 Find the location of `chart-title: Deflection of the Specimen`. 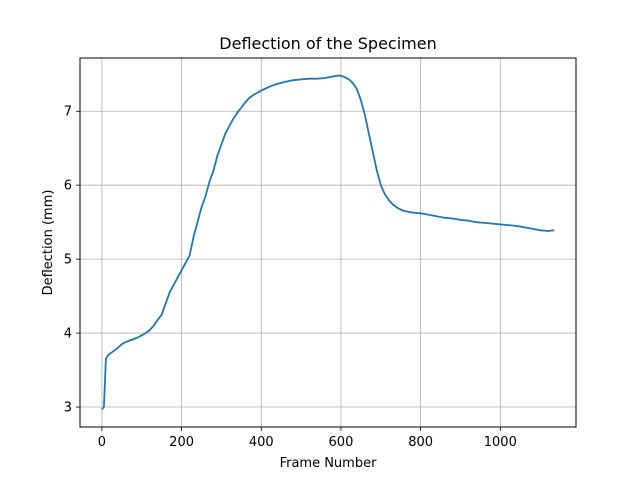

chart-title: Deflection of the Specimen is located at coordinates (327, 43).